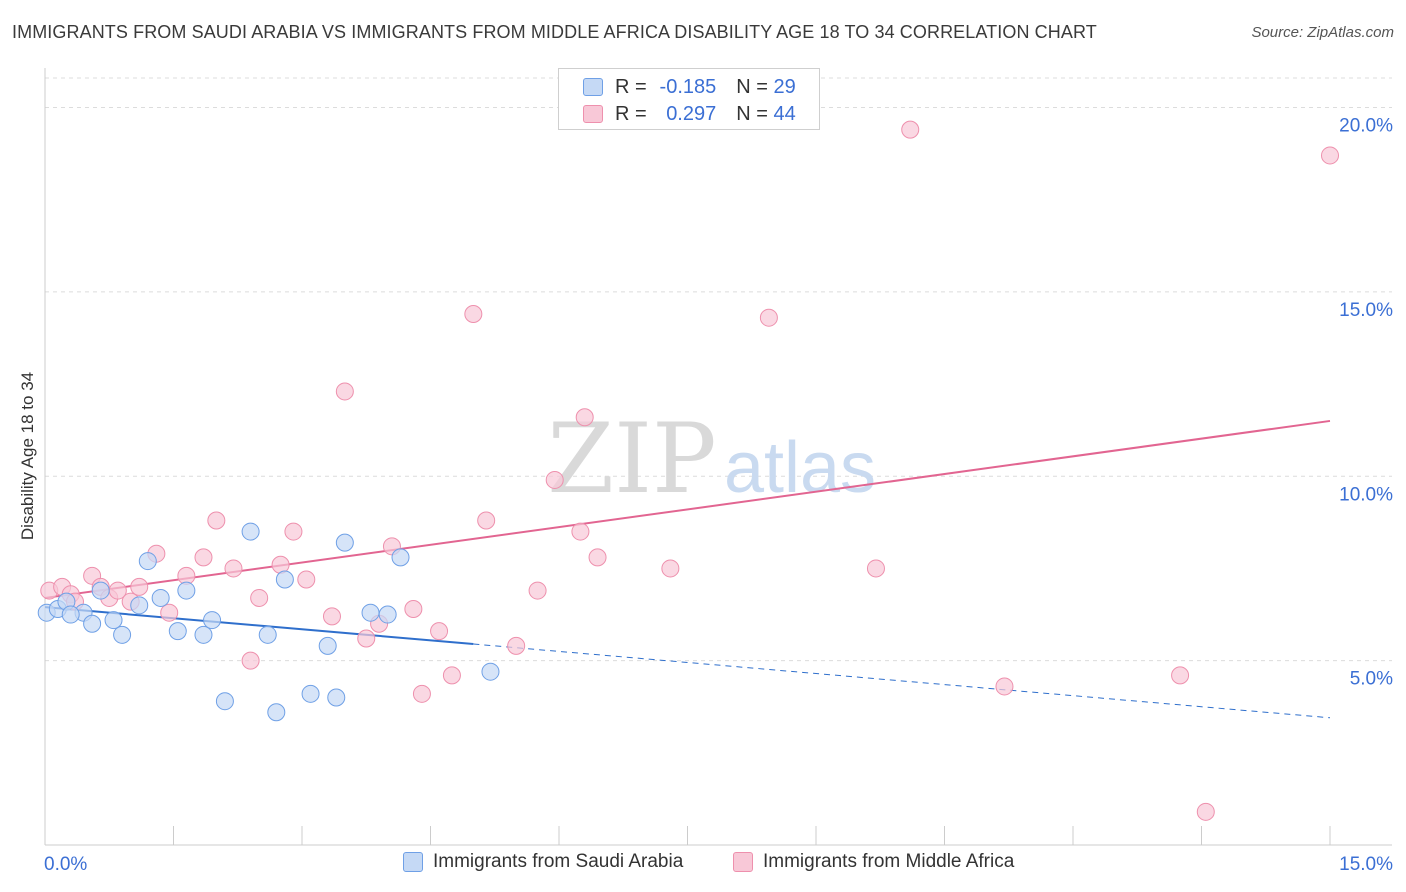 The width and height of the screenshot is (1406, 892). Describe the element at coordinates (631, 459) in the screenshot. I see `watermark-zip: ZIP` at that location.